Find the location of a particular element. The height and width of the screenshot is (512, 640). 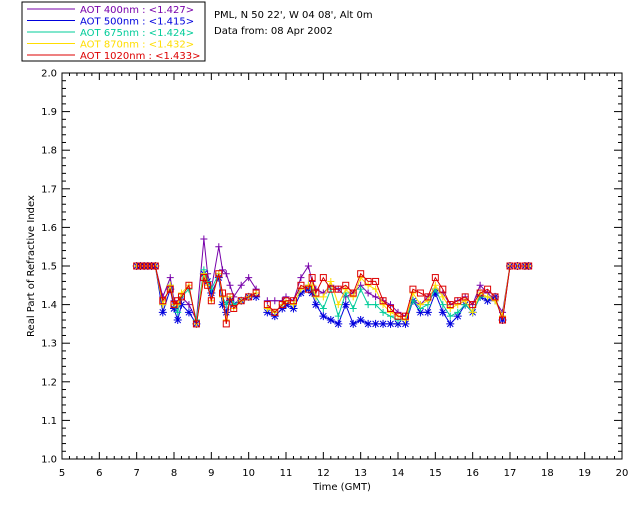

x-tick-label: 19 is located at coordinates (584, 473).